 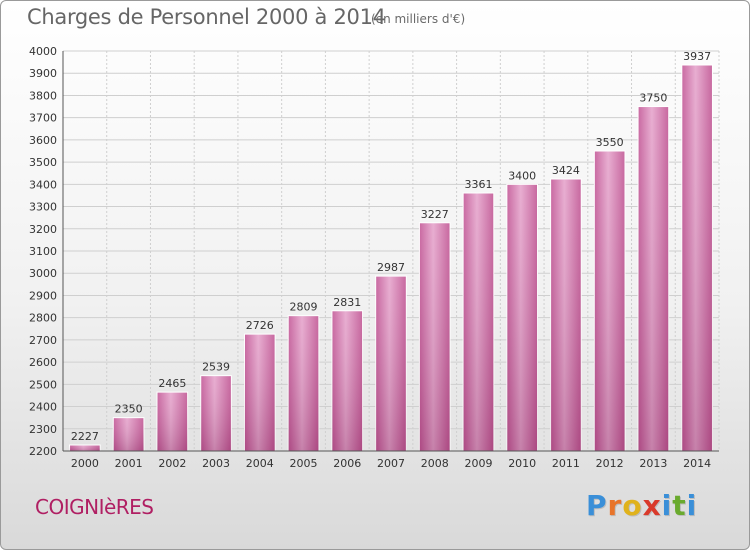 I want to click on y-tick-label: 2700, so click(x=43, y=340).